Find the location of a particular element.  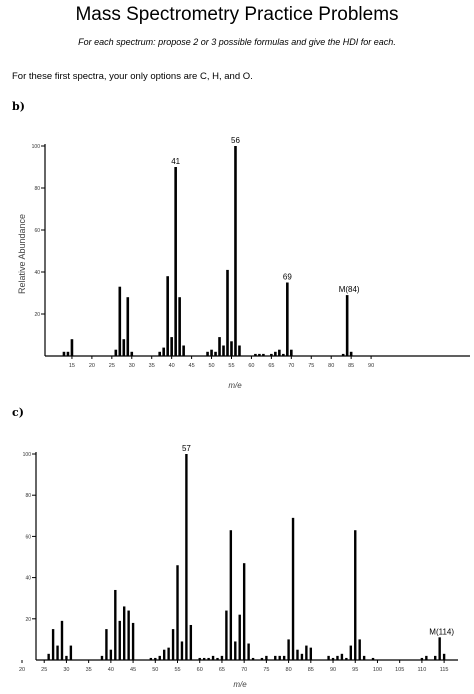

y-tick-label: 80 is located at coordinates (37, 189).